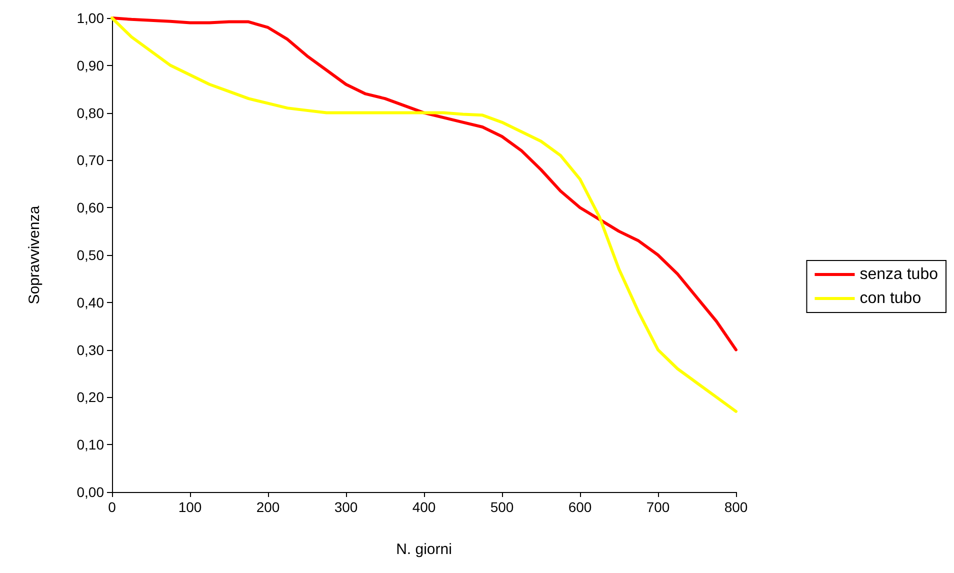 The image size is (954, 573). I want to click on legend-label: senza tubo, so click(899, 274).